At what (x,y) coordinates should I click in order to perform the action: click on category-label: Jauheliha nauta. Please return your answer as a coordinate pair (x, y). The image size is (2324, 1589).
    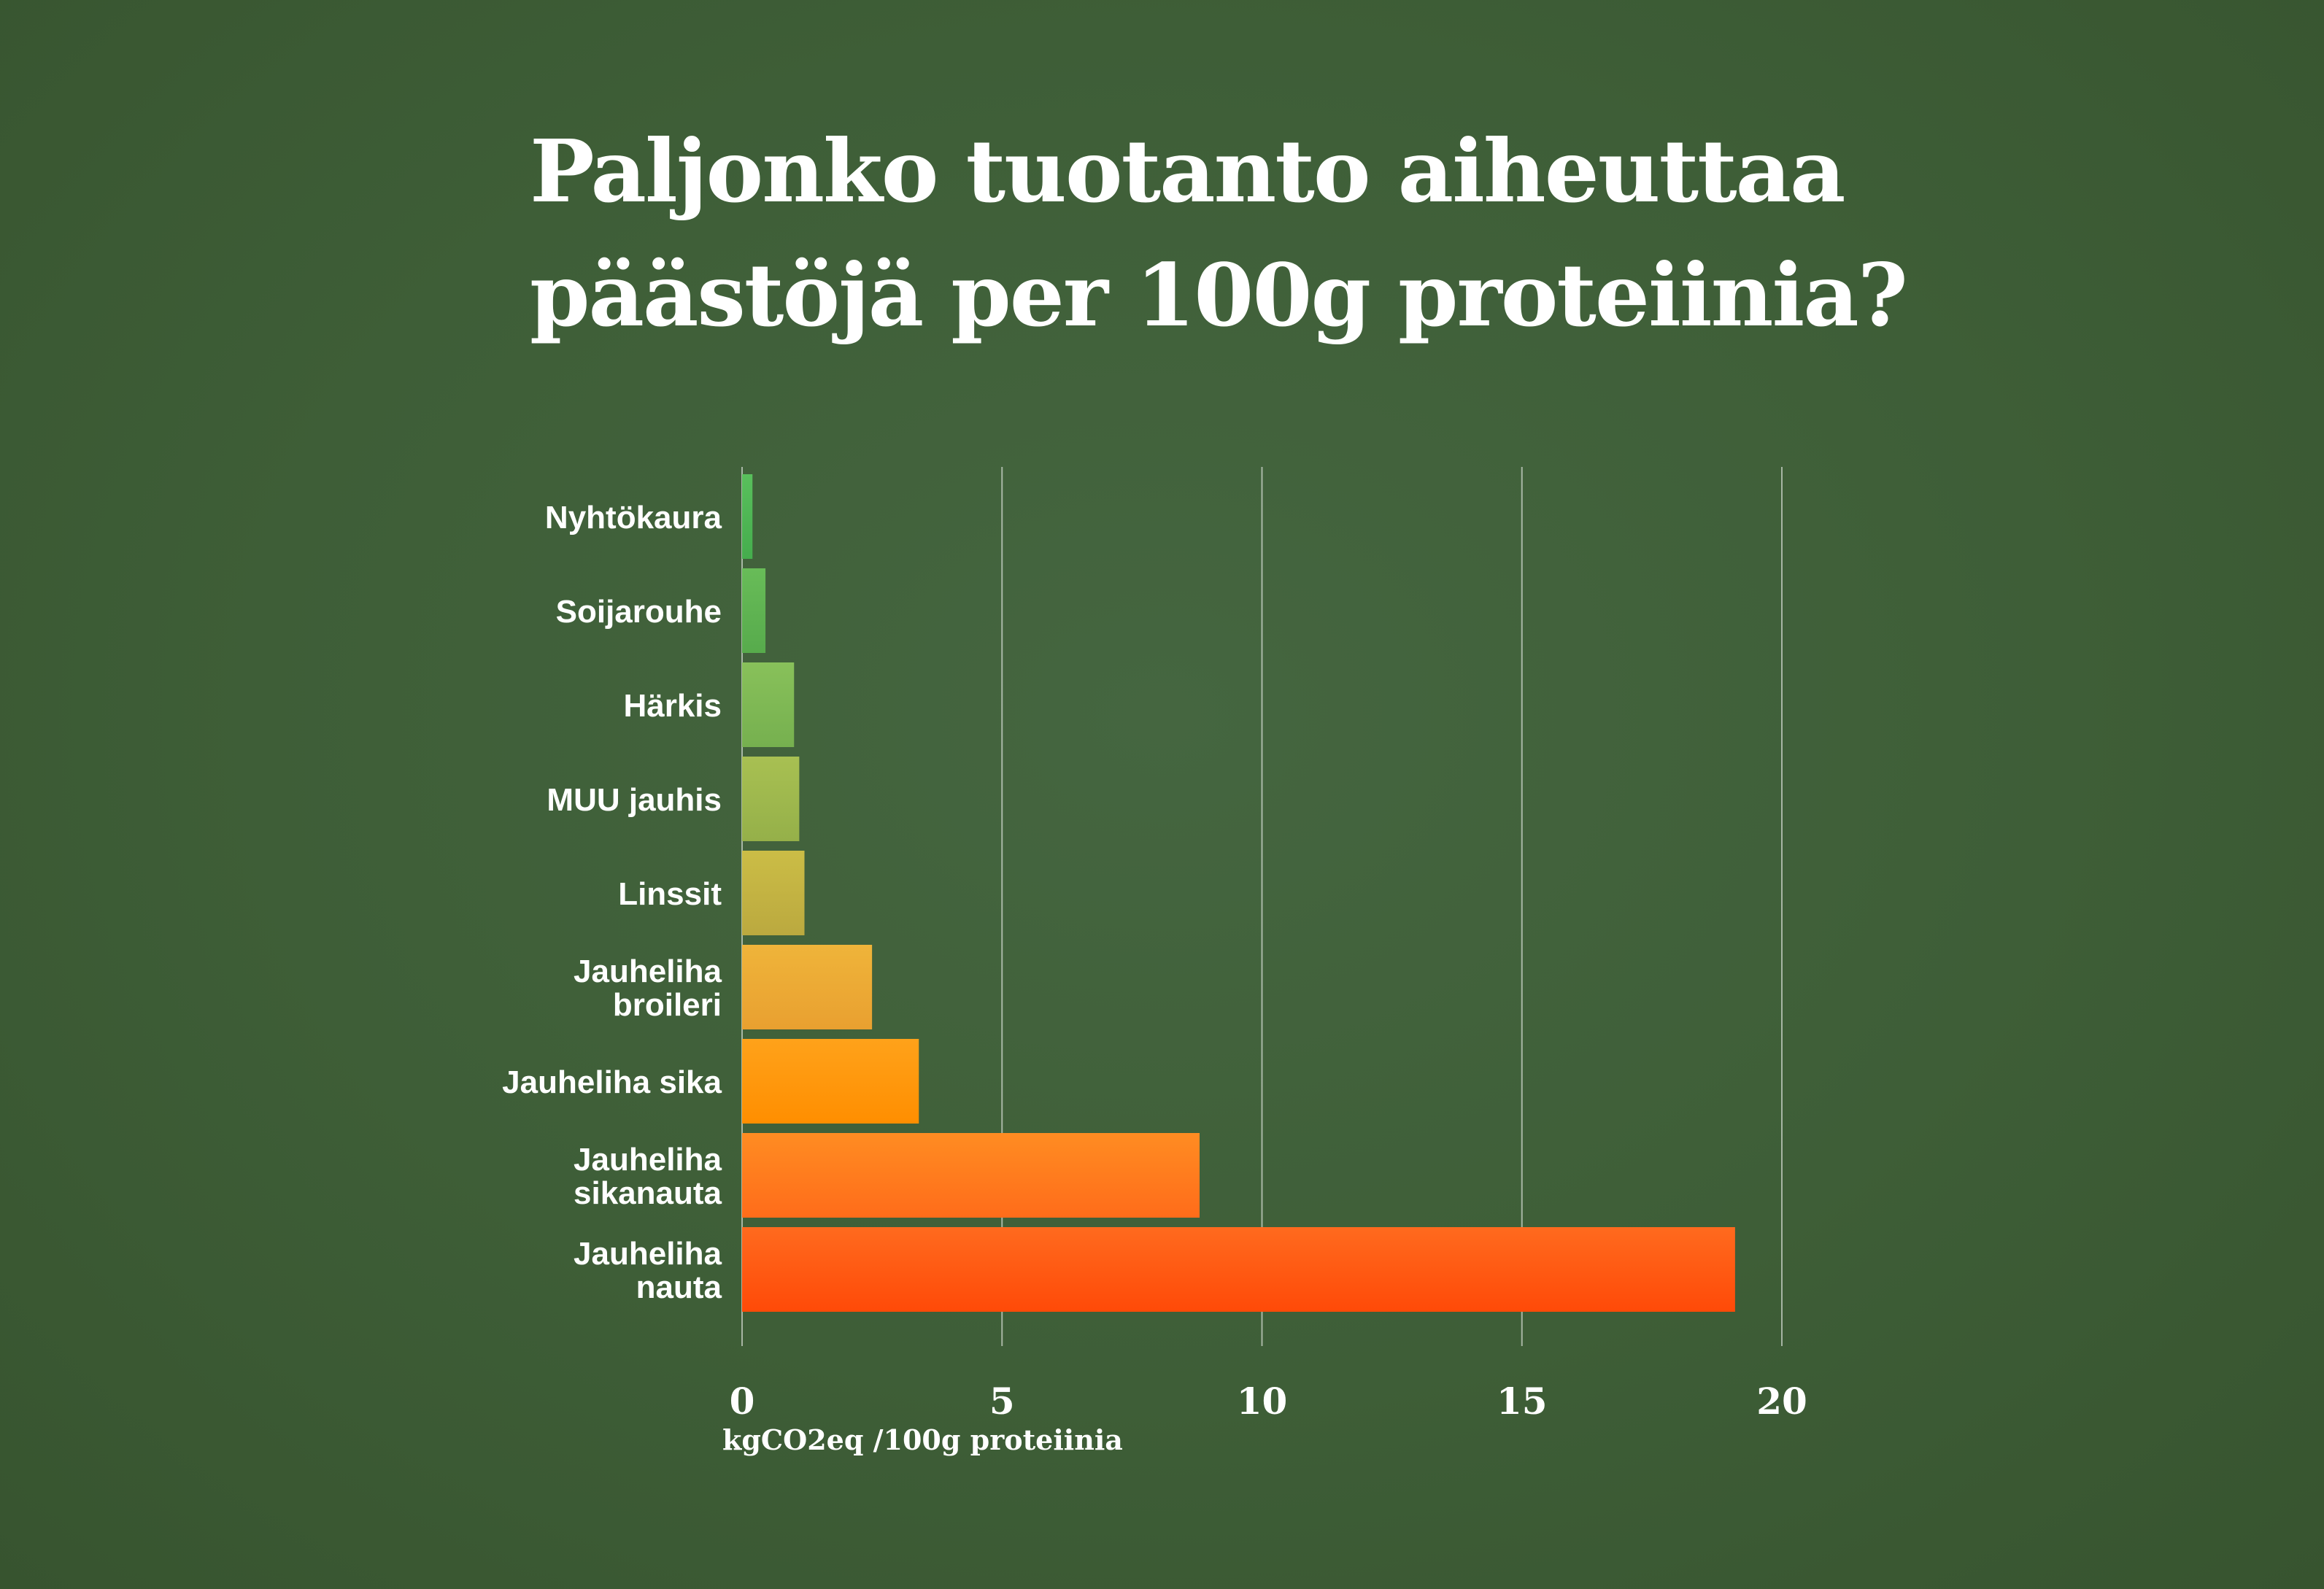
    Looking at the image, I should click on (648, 1270).